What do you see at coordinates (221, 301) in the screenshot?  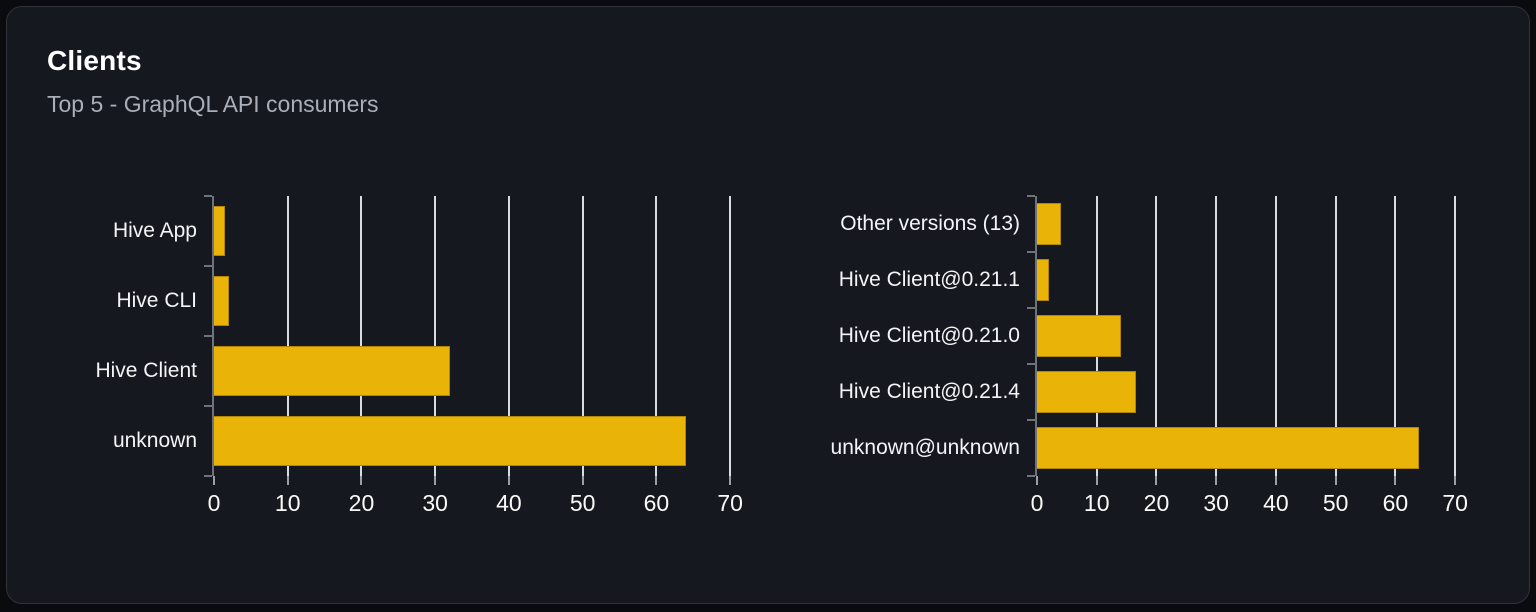 I see `bar-hive-cli` at bounding box center [221, 301].